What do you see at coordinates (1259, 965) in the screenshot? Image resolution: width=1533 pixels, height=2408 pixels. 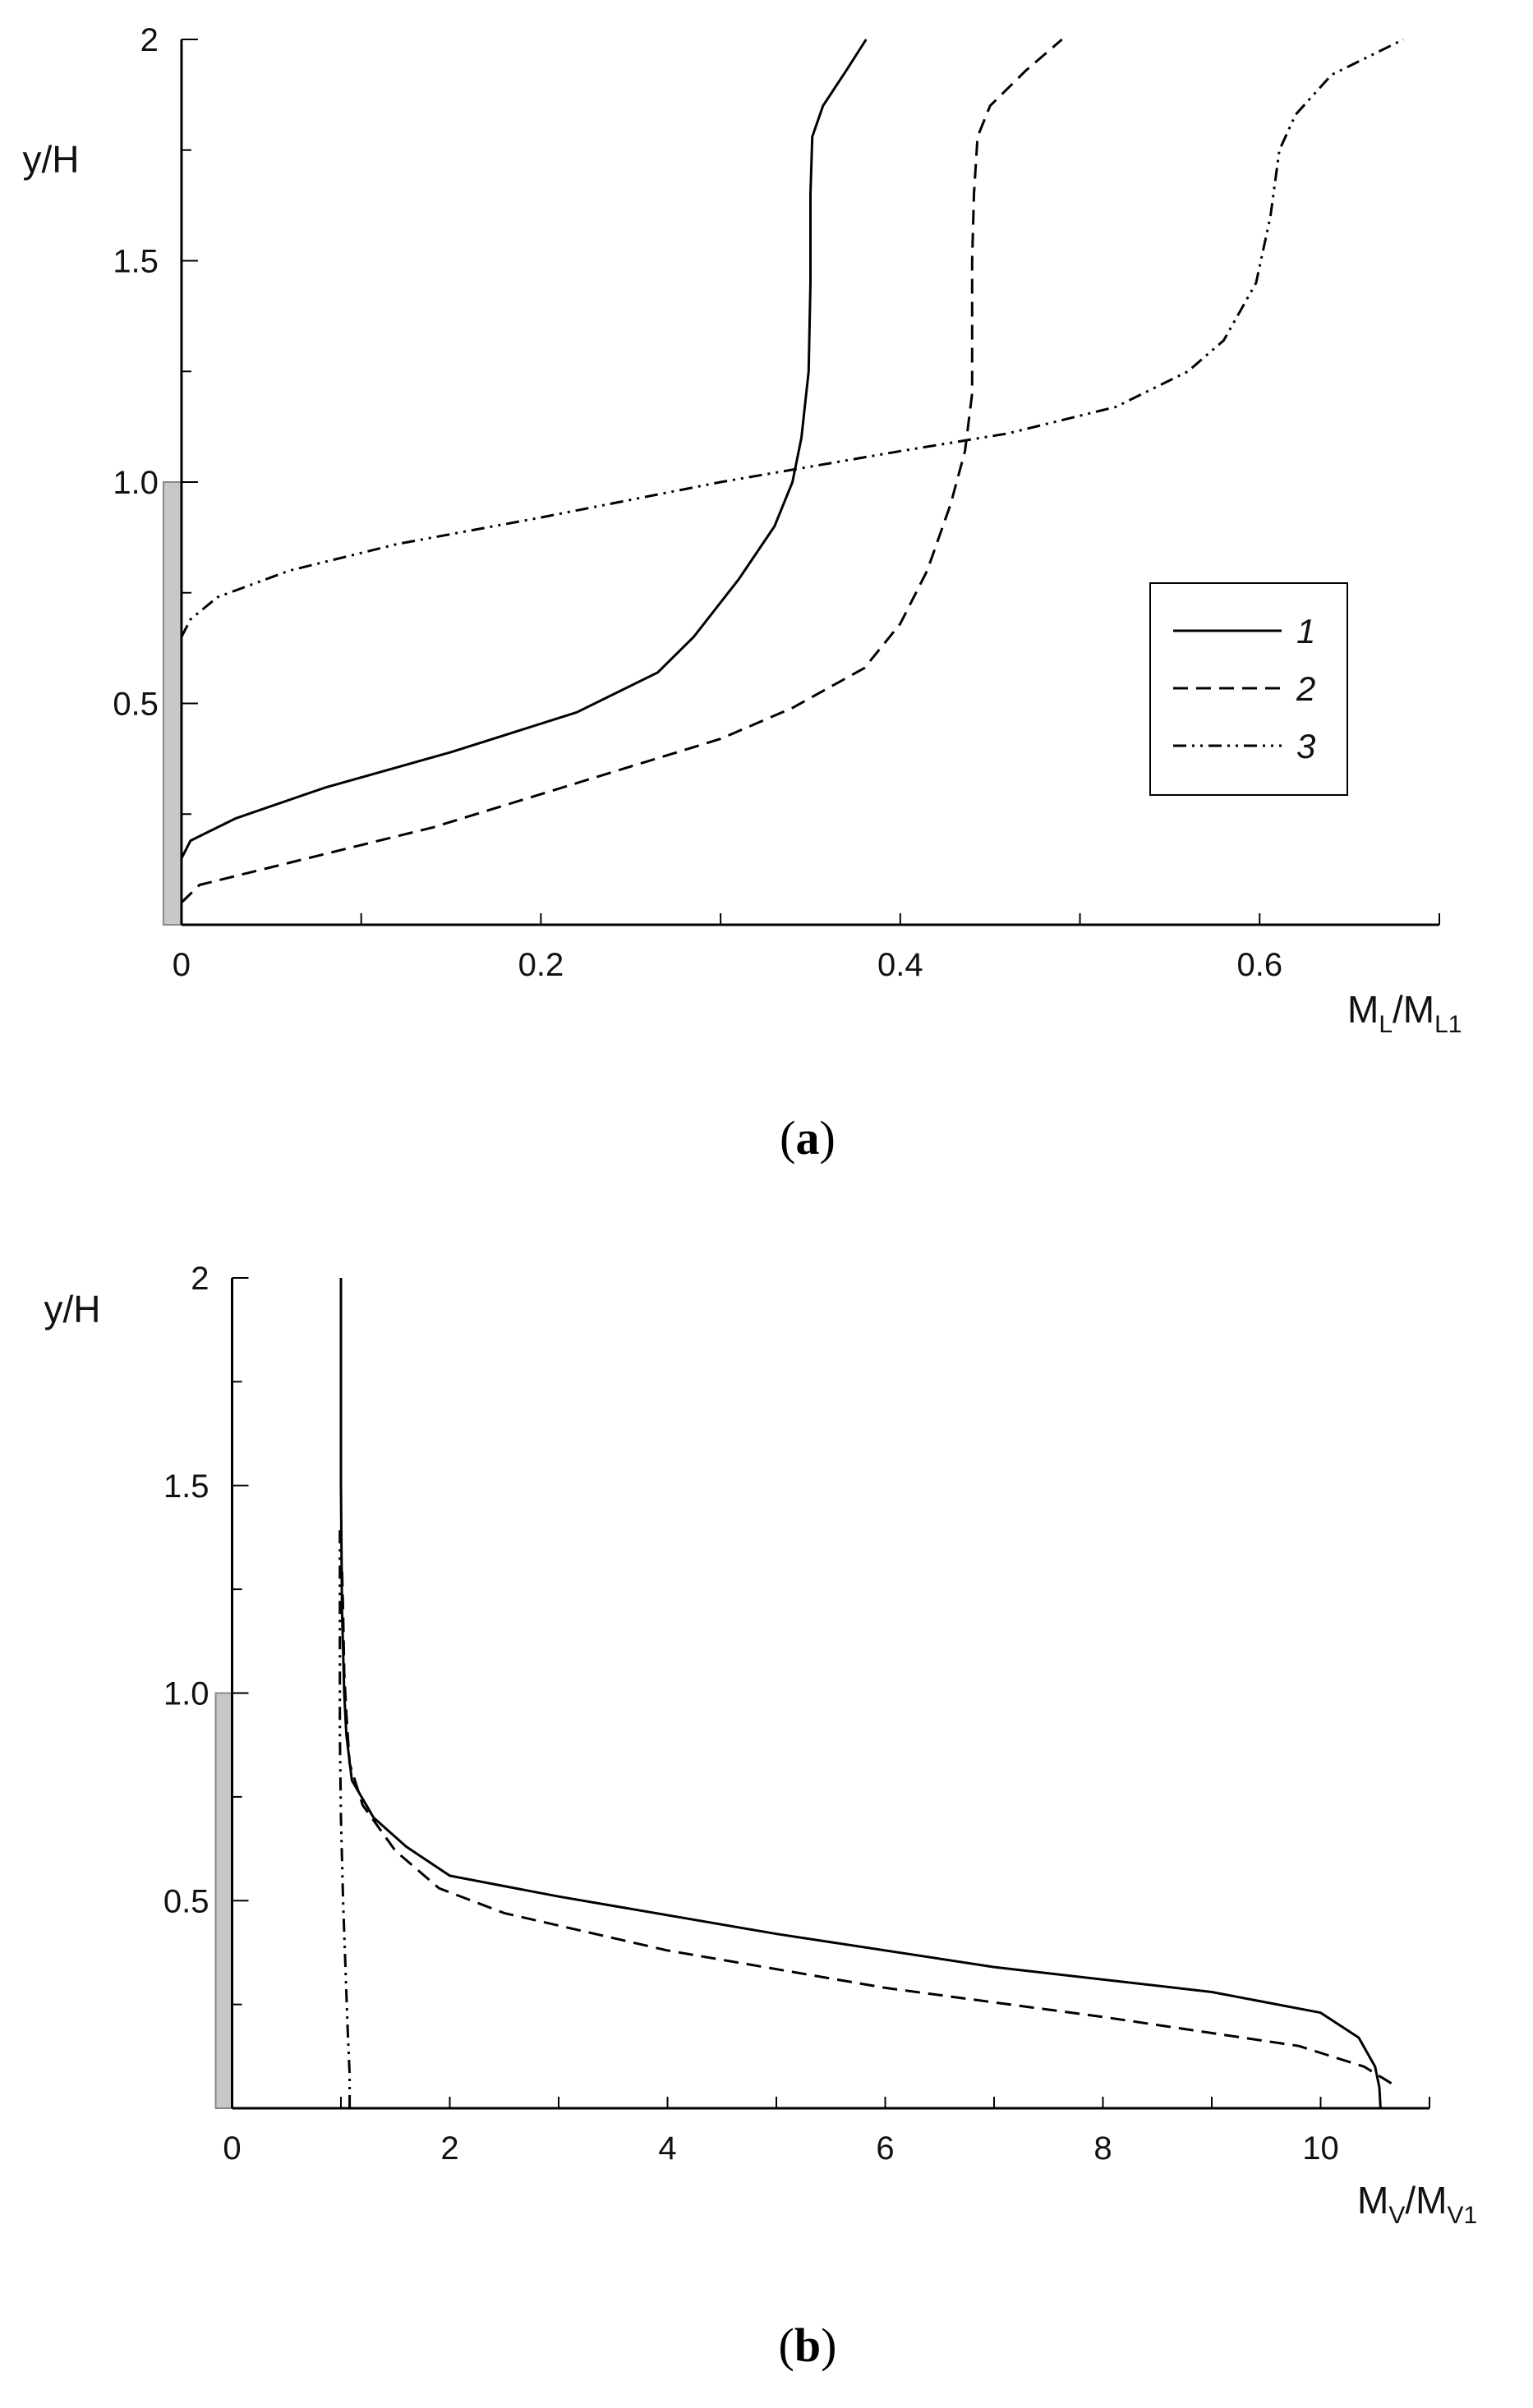 I see `x-tick-label: 0.6` at bounding box center [1259, 965].